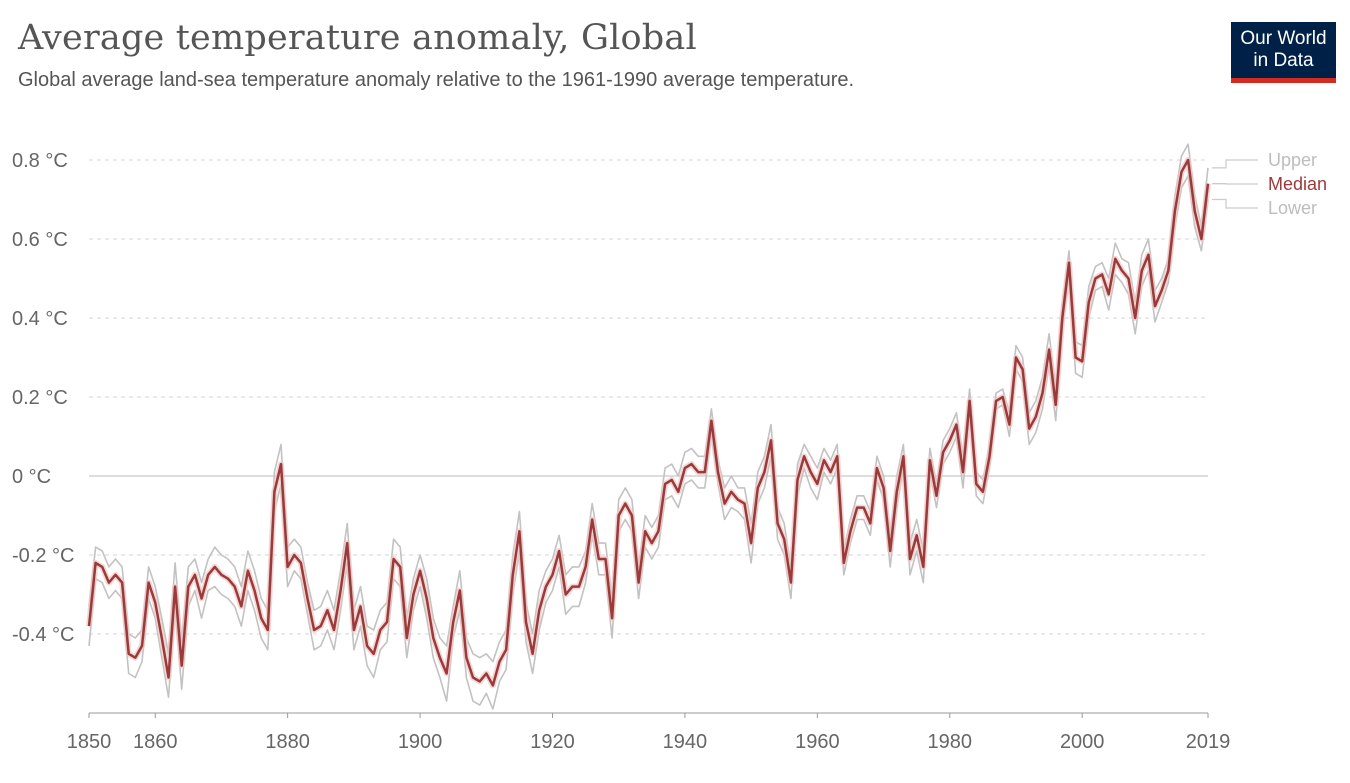  Describe the element at coordinates (287, 742) in the screenshot. I see `x-tick-label: 1880` at that location.